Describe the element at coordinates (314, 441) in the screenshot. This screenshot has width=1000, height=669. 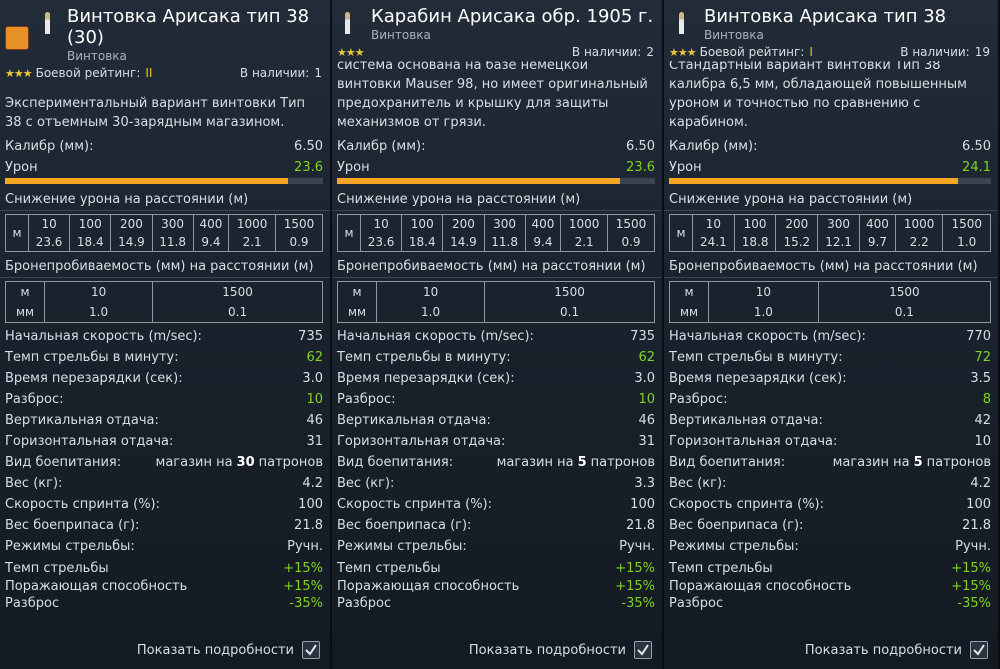
I see `stat-value: 31` at that location.